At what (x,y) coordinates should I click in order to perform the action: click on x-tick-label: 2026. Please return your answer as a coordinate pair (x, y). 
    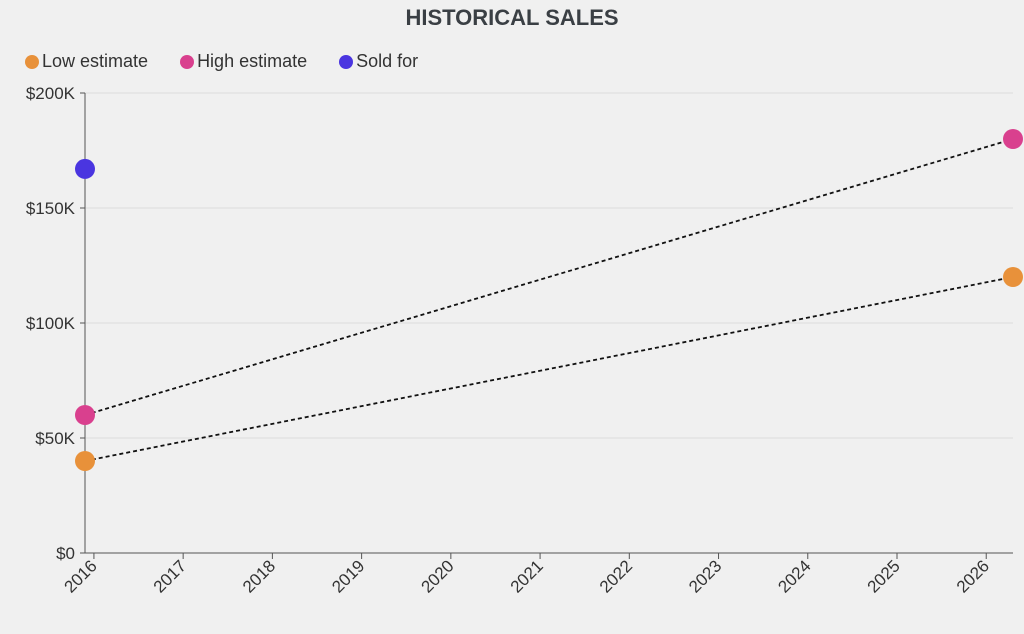
    Looking at the image, I should click on (973, 576).